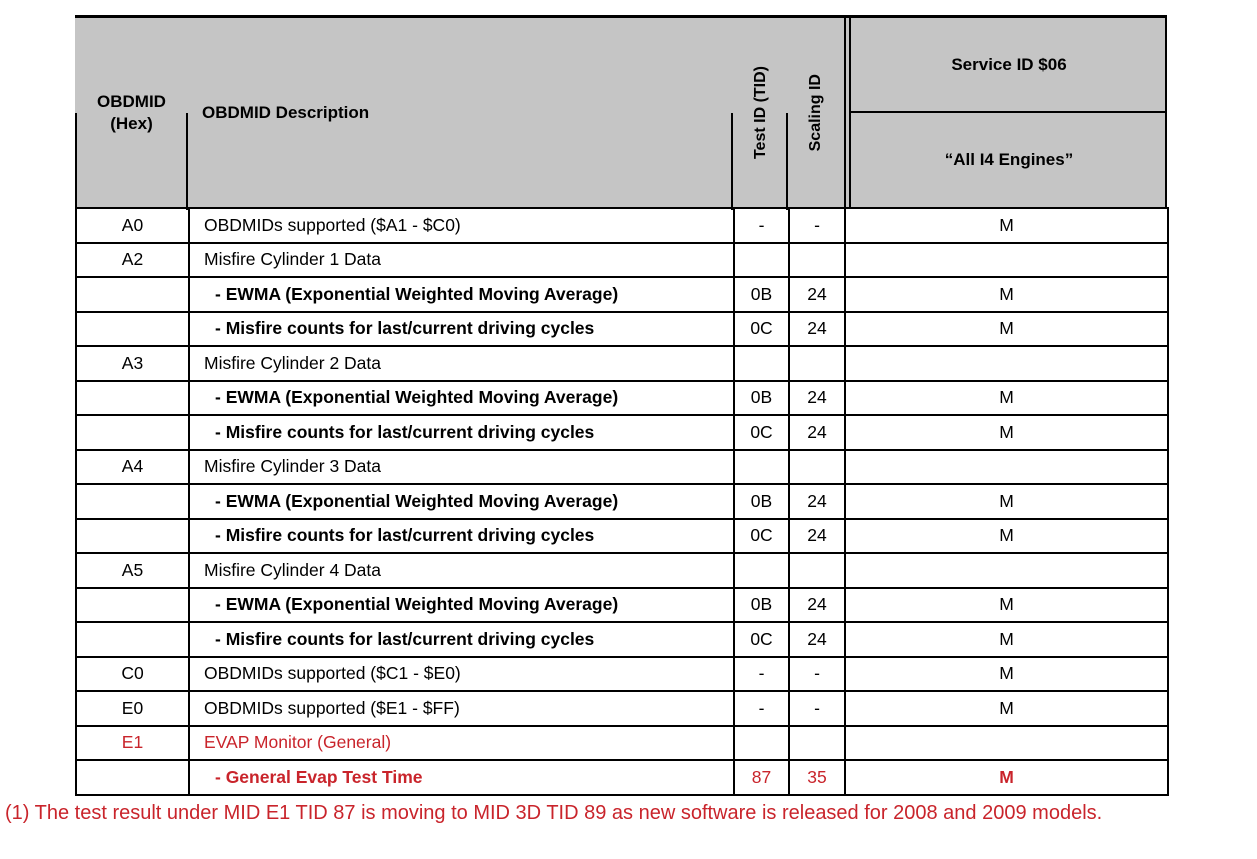  I want to click on cell-obdmid: A0, so click(132, 225).